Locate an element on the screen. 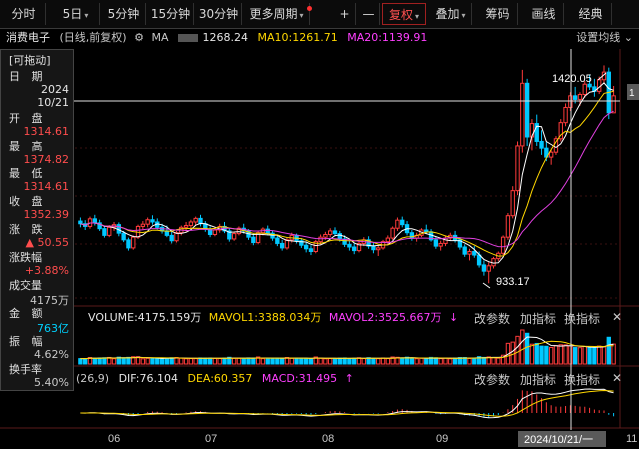  volume-label: 成交量 is located at coordinates (25, 285).